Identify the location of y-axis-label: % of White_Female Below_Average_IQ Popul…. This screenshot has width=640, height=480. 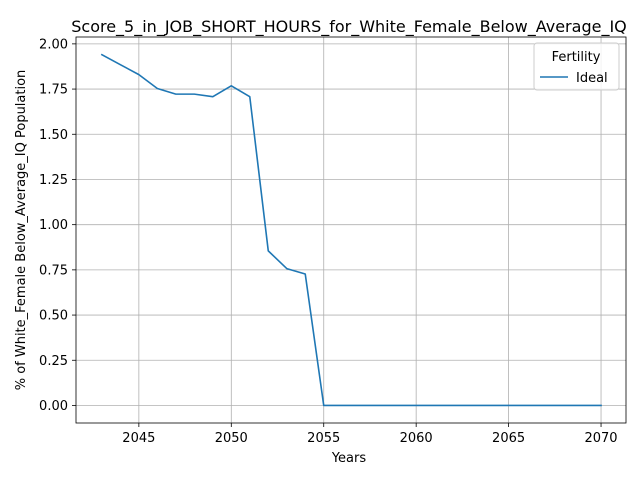
(21, 230).